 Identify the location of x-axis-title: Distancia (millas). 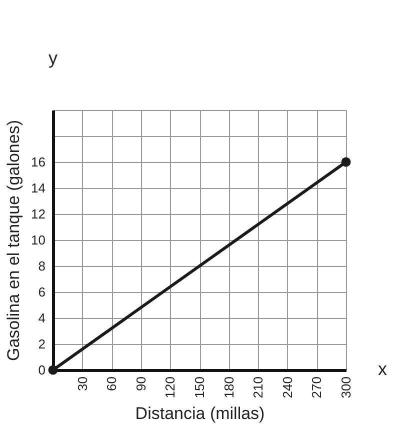
(200, 414).